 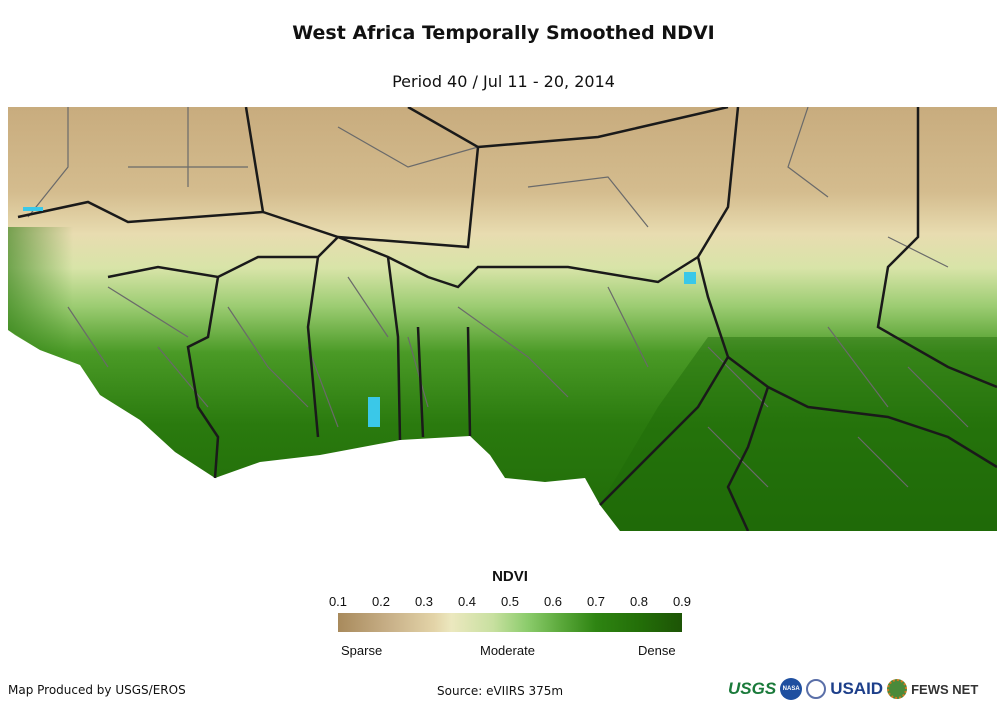 What do you see at coordinates (816, 689) in the screenshot?
I see `usaid-seal-icon` at bounding box center [816, 689].